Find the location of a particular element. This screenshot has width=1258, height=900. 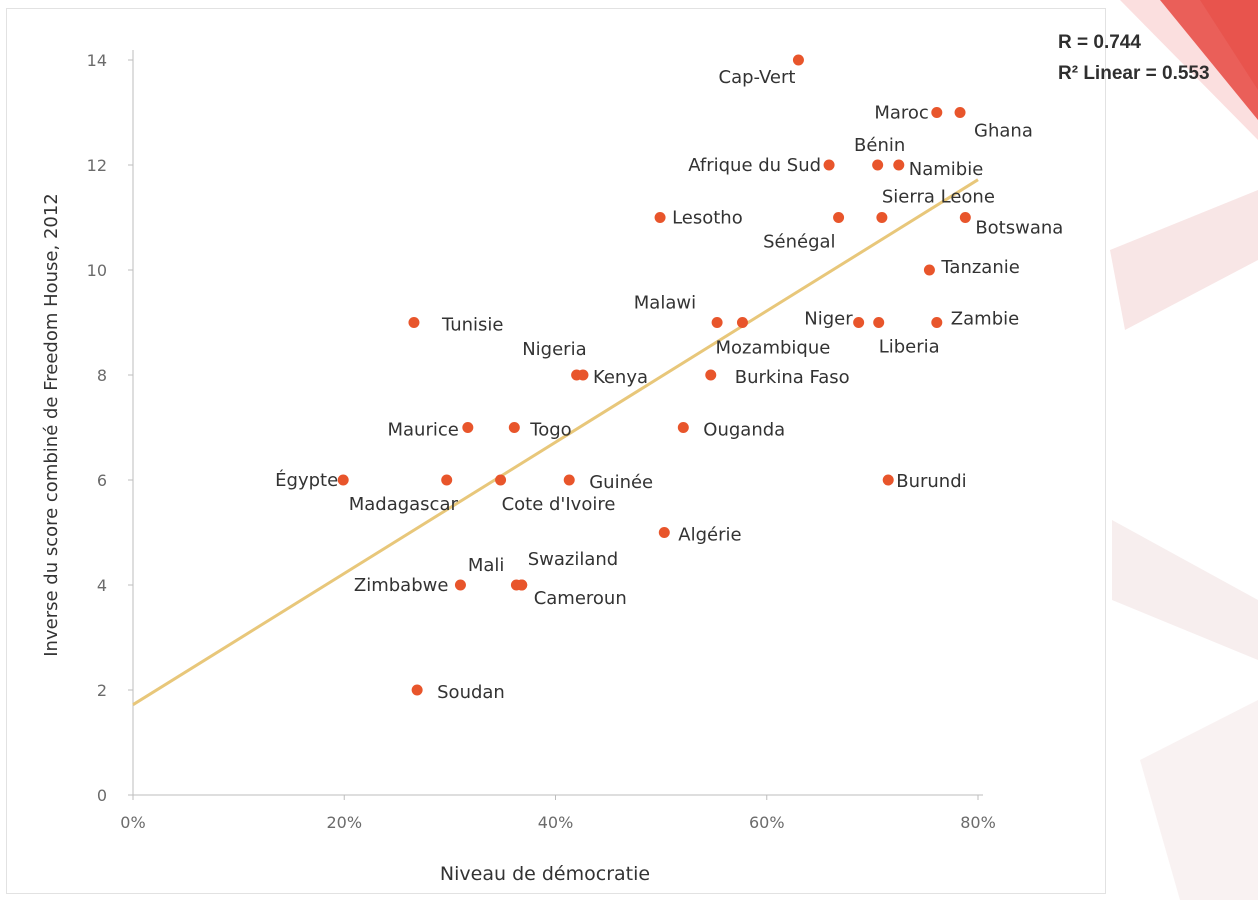

y-tick-label: 0 is located at coordinates (102, 795).